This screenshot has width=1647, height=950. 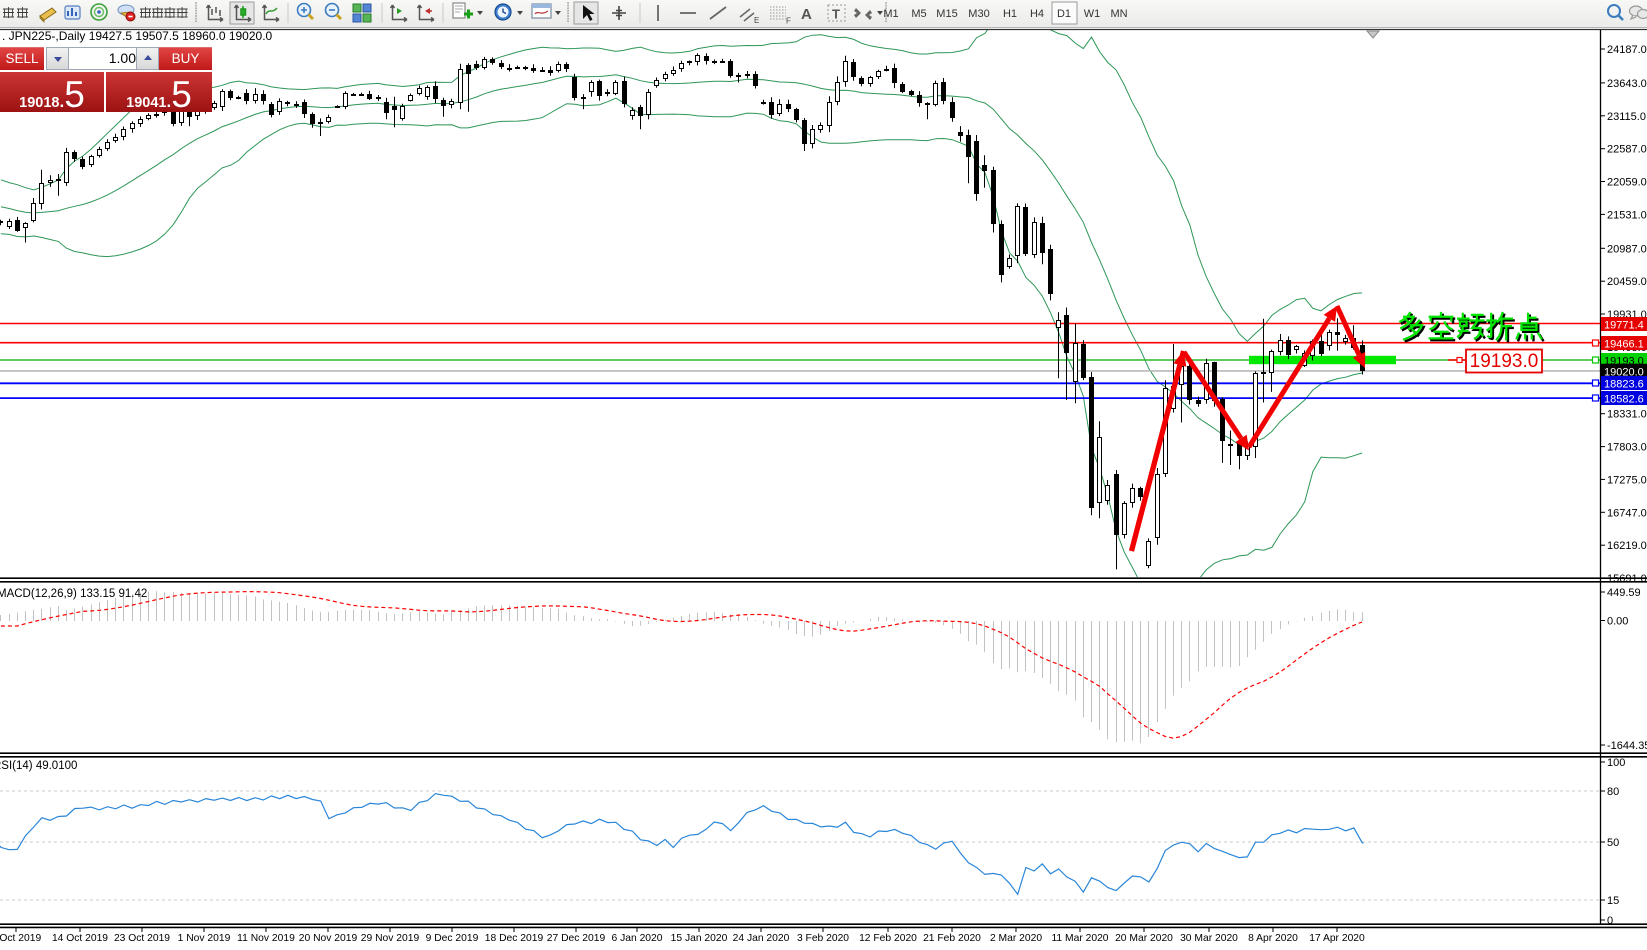 I want to click on svg-text: 4 Oct 2019, so click(x=20, y=938).